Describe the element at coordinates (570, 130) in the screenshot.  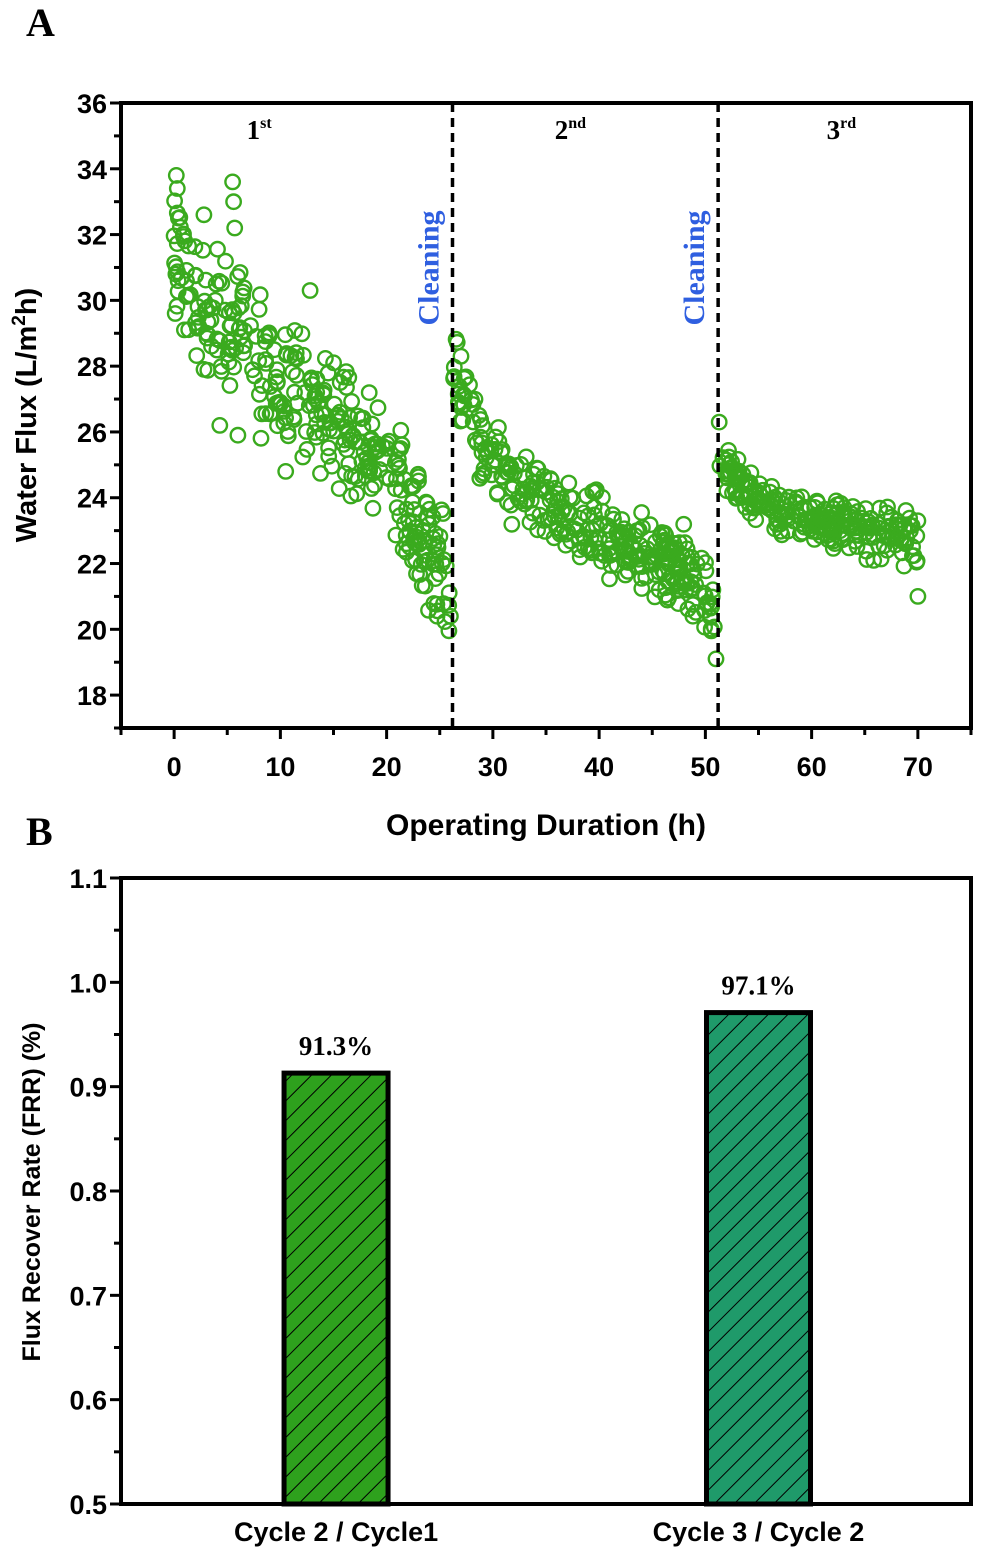
I see `cycle-label: 2nd` at that location.